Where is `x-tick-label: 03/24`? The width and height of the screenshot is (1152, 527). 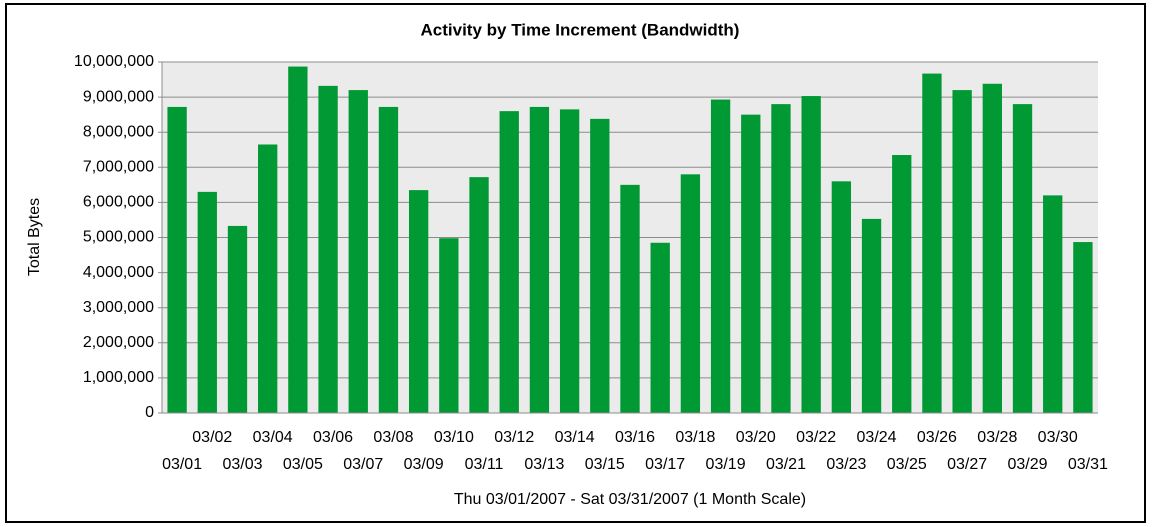
x-tick-label: 03/24 is located at coordinates (877, 437).